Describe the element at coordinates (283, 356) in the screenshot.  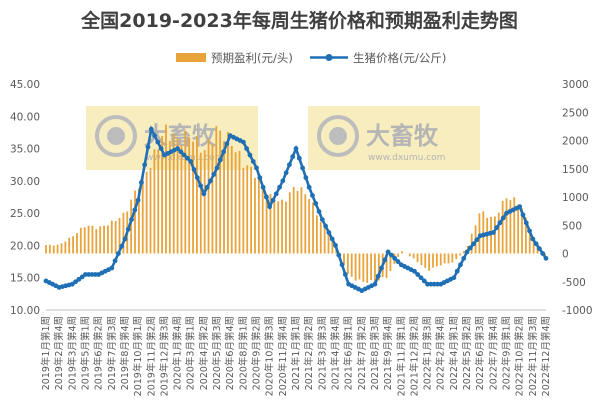
I see `x-tick-label: 2020年11月第4周` at that location.